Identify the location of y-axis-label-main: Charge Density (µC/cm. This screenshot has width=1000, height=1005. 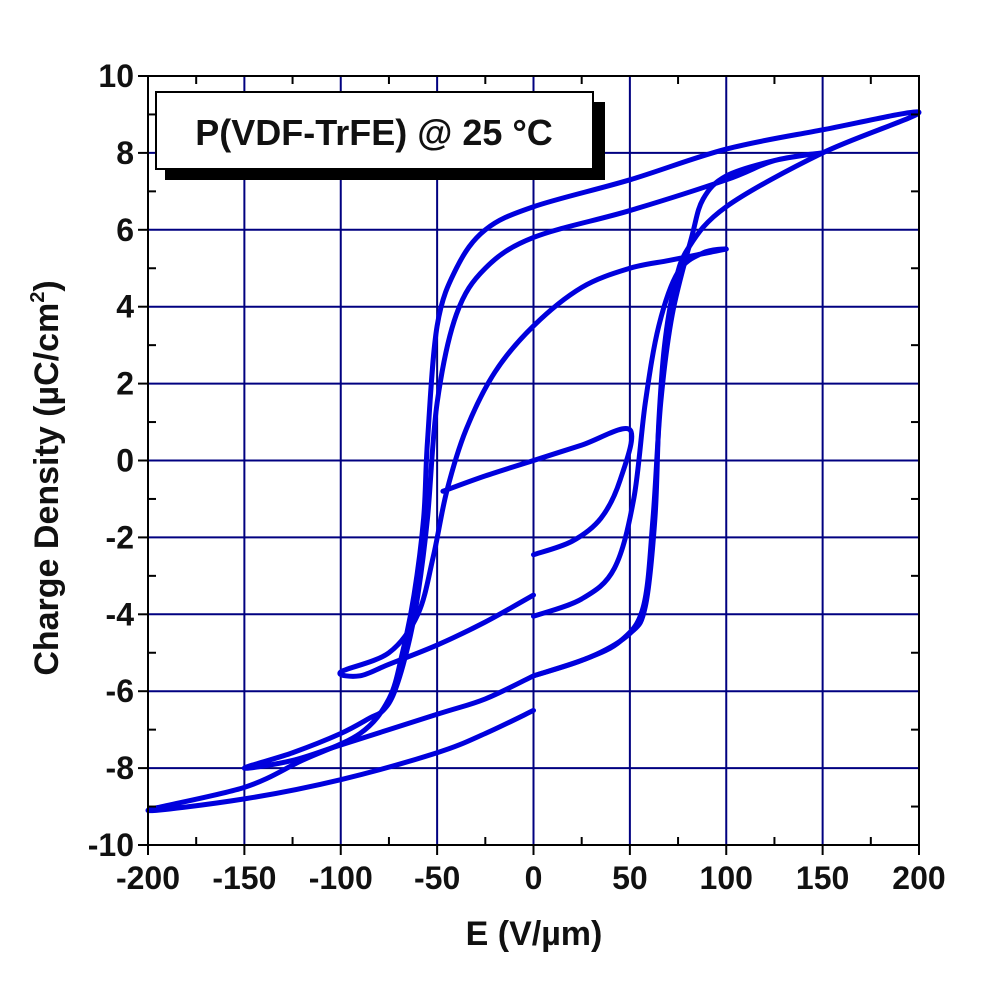
(47, 489).